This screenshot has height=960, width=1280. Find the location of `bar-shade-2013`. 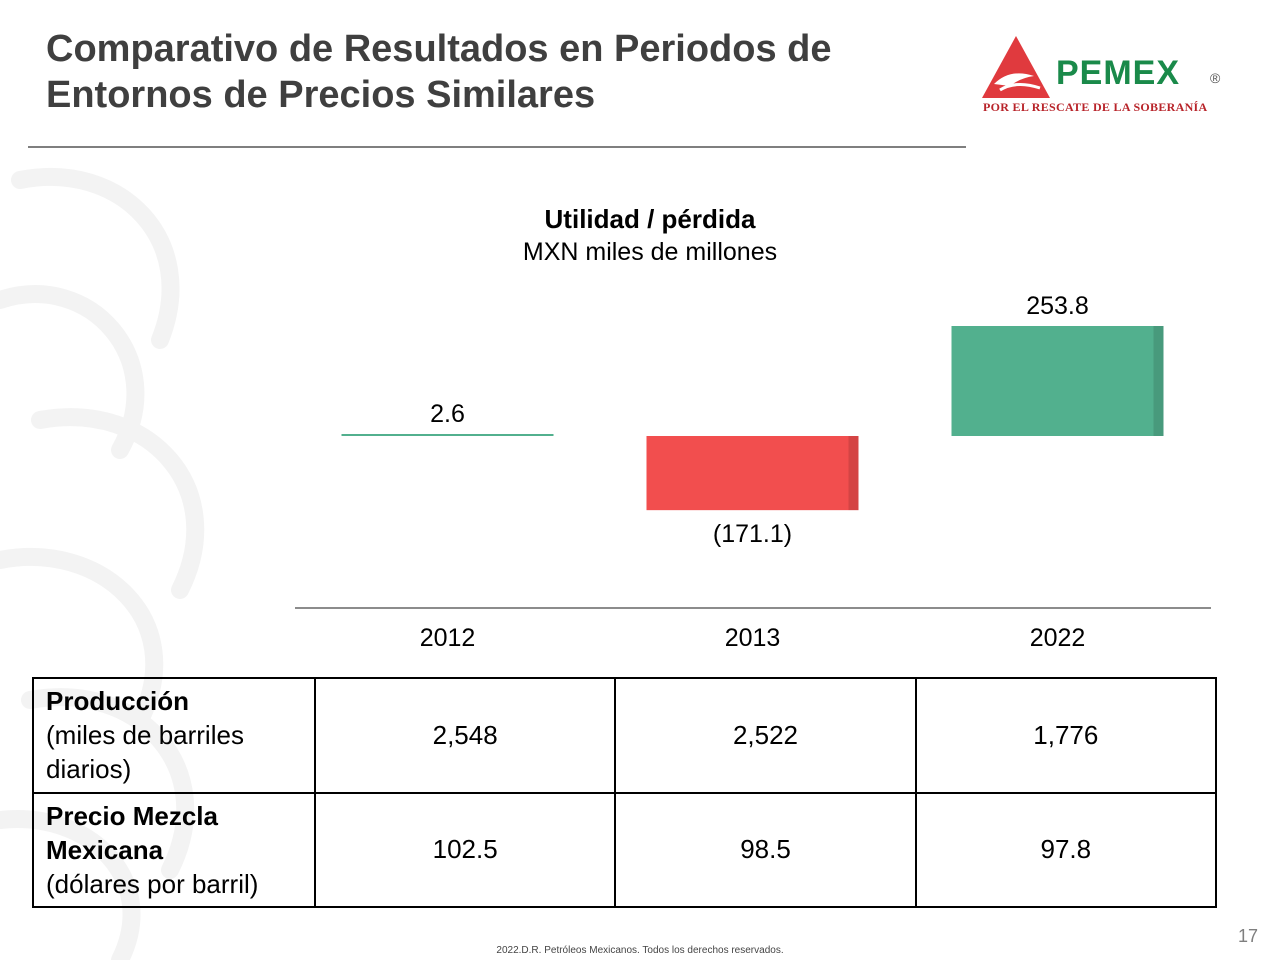

bar-shade-2013 is located at coordinates (853, 473).